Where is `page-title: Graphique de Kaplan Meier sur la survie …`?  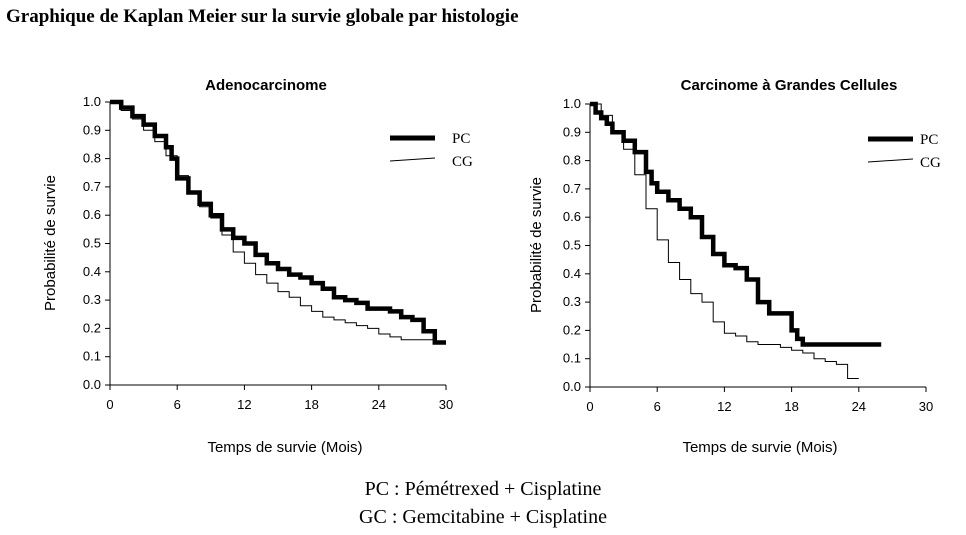 page-title: Graphique de Kaplan Meier sur la survie … is located at coordinates (262, 16).